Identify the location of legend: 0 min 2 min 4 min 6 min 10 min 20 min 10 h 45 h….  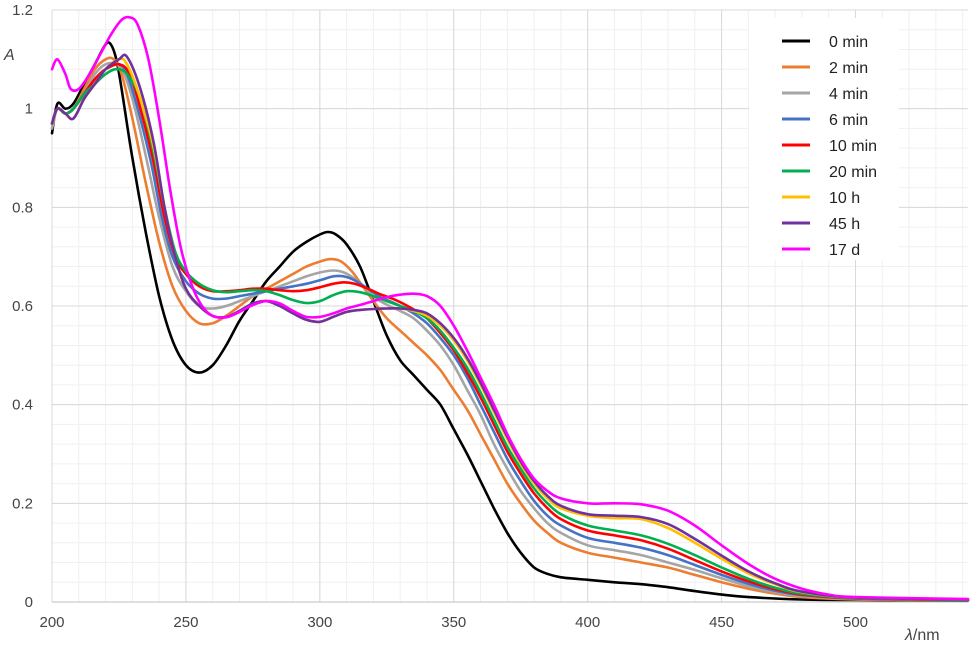
(824, 139).